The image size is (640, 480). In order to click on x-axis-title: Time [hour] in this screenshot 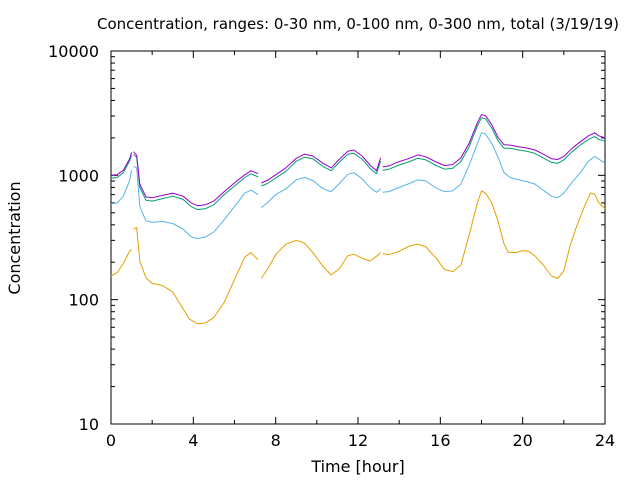, I will do `click(357, 466)`.